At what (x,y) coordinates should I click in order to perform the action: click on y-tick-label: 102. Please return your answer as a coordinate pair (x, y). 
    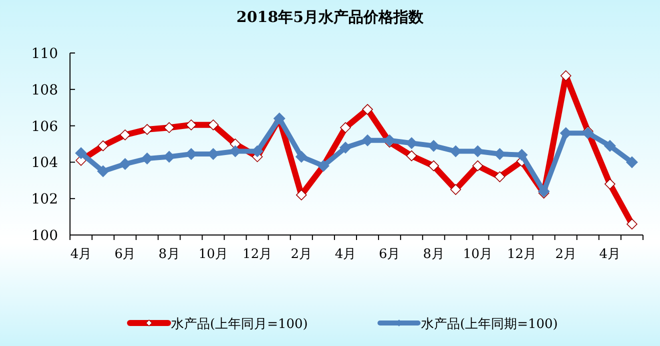
    Looking at the image, I should click on (44, 200).